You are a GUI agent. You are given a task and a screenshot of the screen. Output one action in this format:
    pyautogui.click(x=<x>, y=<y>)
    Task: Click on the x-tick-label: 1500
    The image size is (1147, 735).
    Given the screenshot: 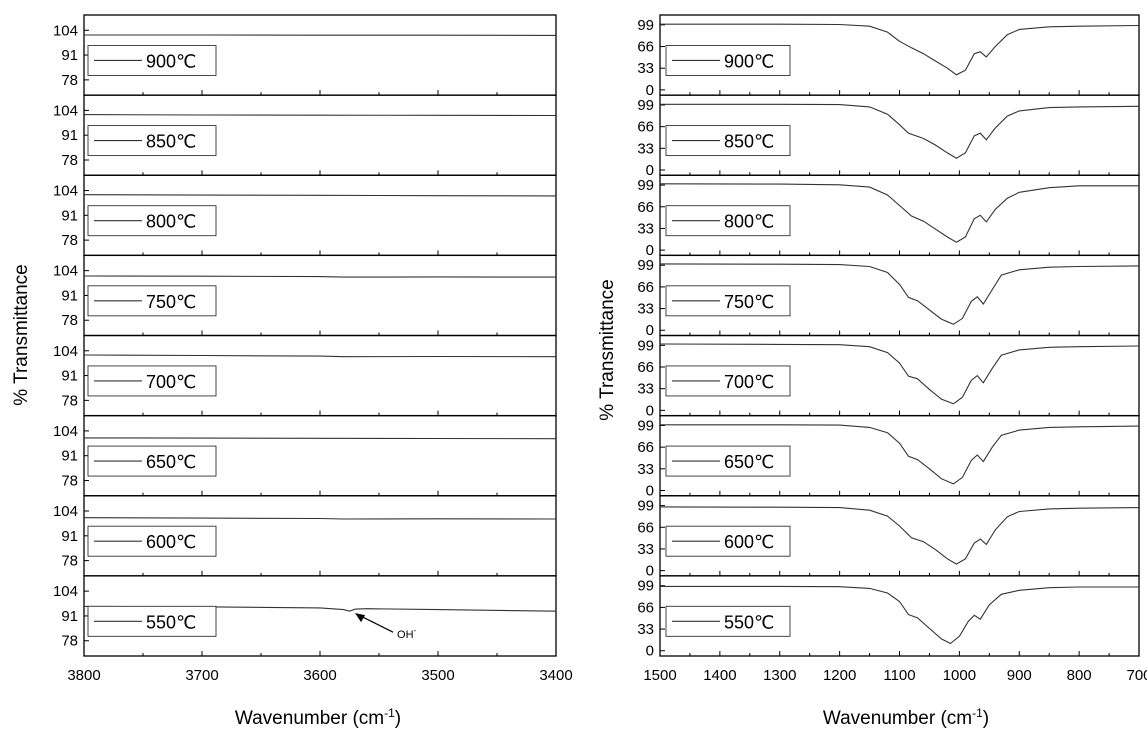 What is the action you would take?
    pyautogui.click(x=659, y=675)
    